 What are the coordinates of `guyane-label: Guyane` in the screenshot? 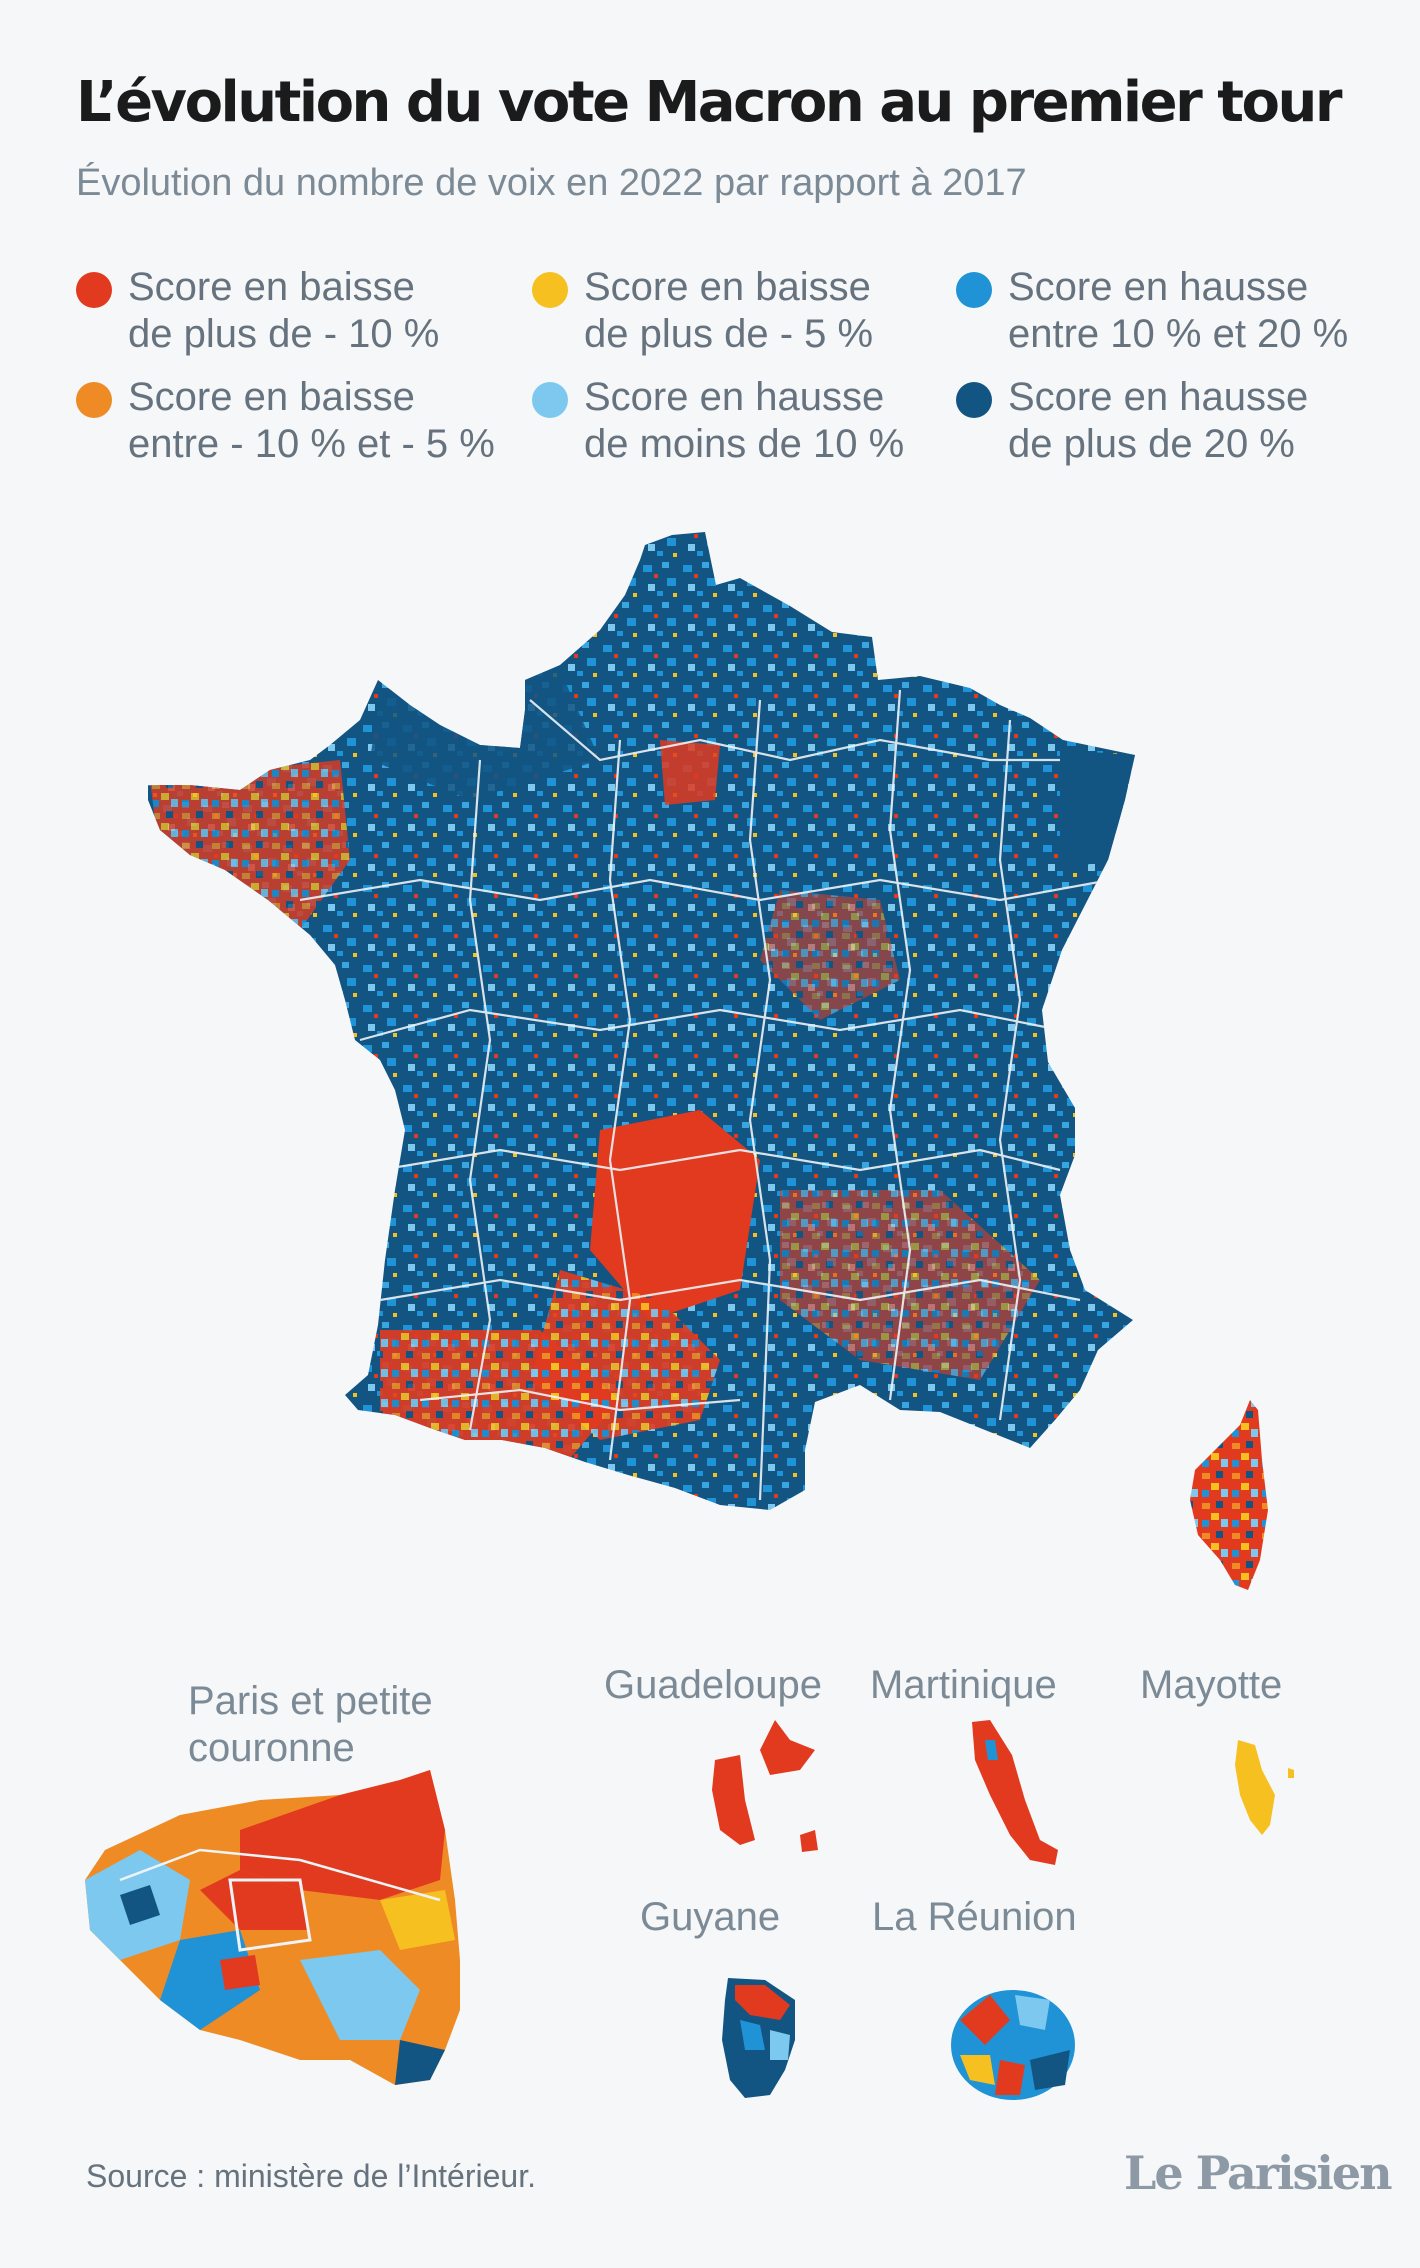 It's located at (710, 1917).